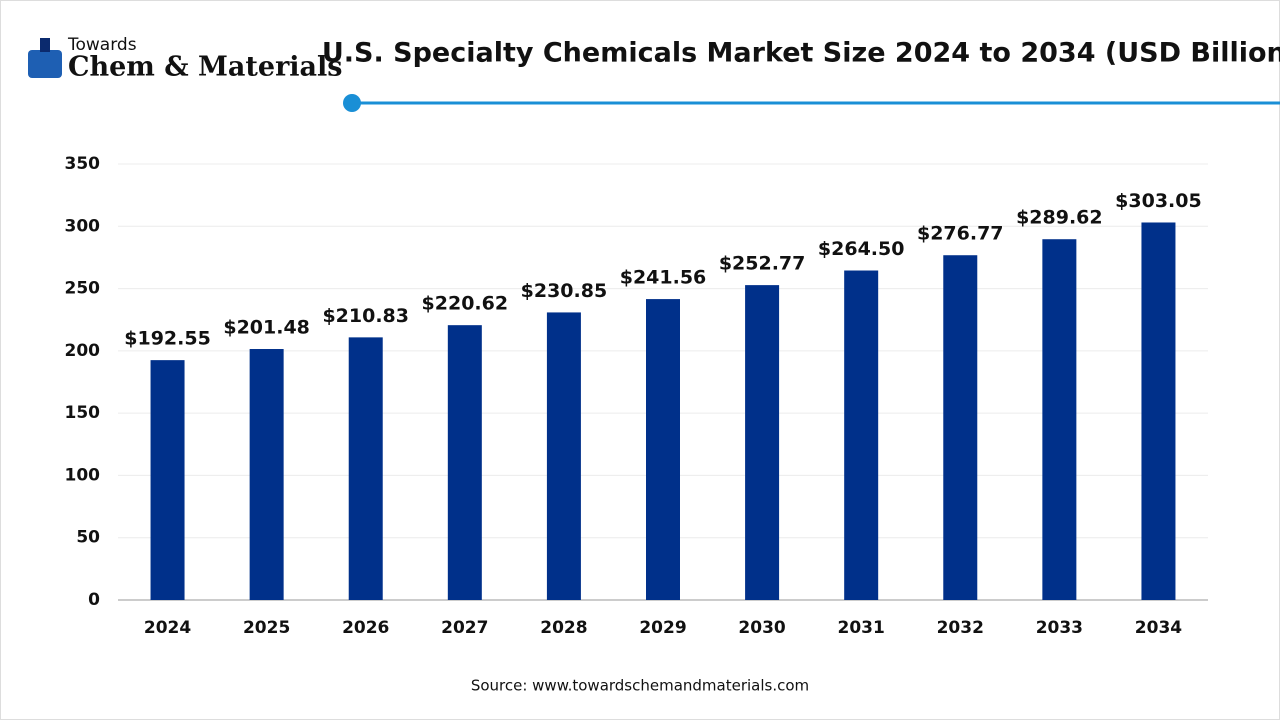 This screenshot has height=720, width=1280. Describe the element at coordinates (83, 164) in the screenshot. I see `y-tick-label: 350` at that location.